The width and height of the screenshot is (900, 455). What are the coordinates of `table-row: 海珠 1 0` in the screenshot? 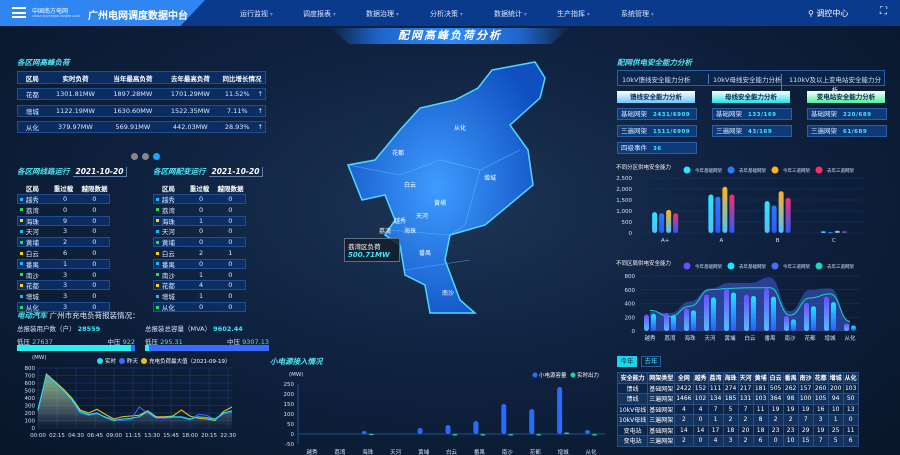 It's located at (199, 220).